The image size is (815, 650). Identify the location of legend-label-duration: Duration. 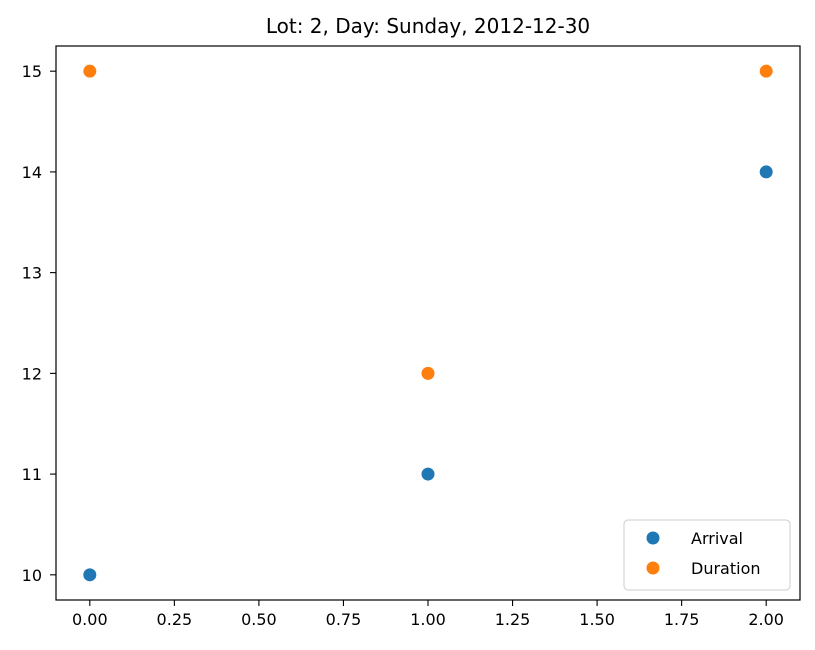
(726, 568).